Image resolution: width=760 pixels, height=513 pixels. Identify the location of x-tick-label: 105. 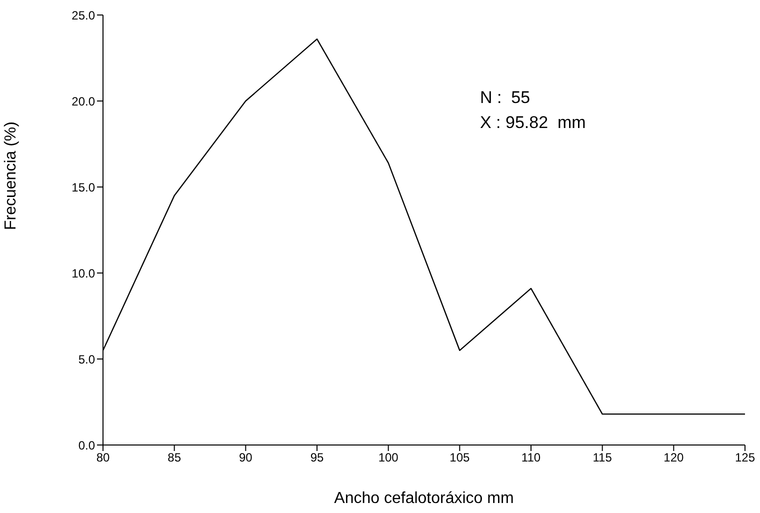
(460, 457).